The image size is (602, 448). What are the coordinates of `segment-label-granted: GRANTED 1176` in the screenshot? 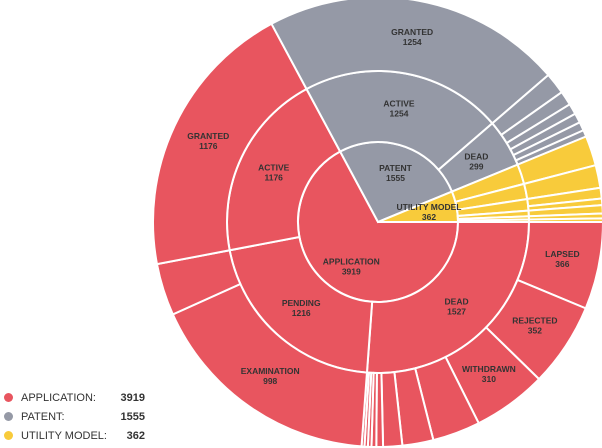 It's located at (208, 141).